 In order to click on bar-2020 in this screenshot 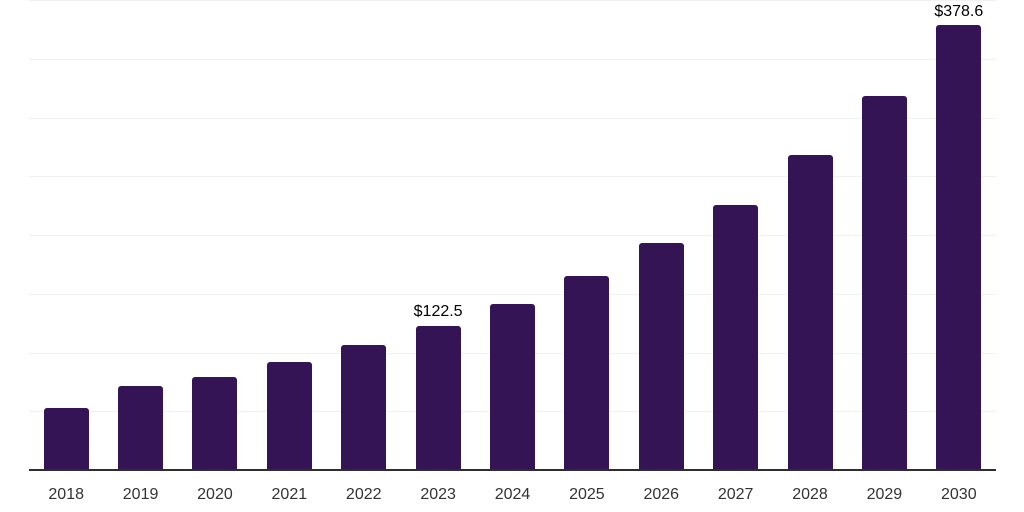, I will do `click(215, 423)`.